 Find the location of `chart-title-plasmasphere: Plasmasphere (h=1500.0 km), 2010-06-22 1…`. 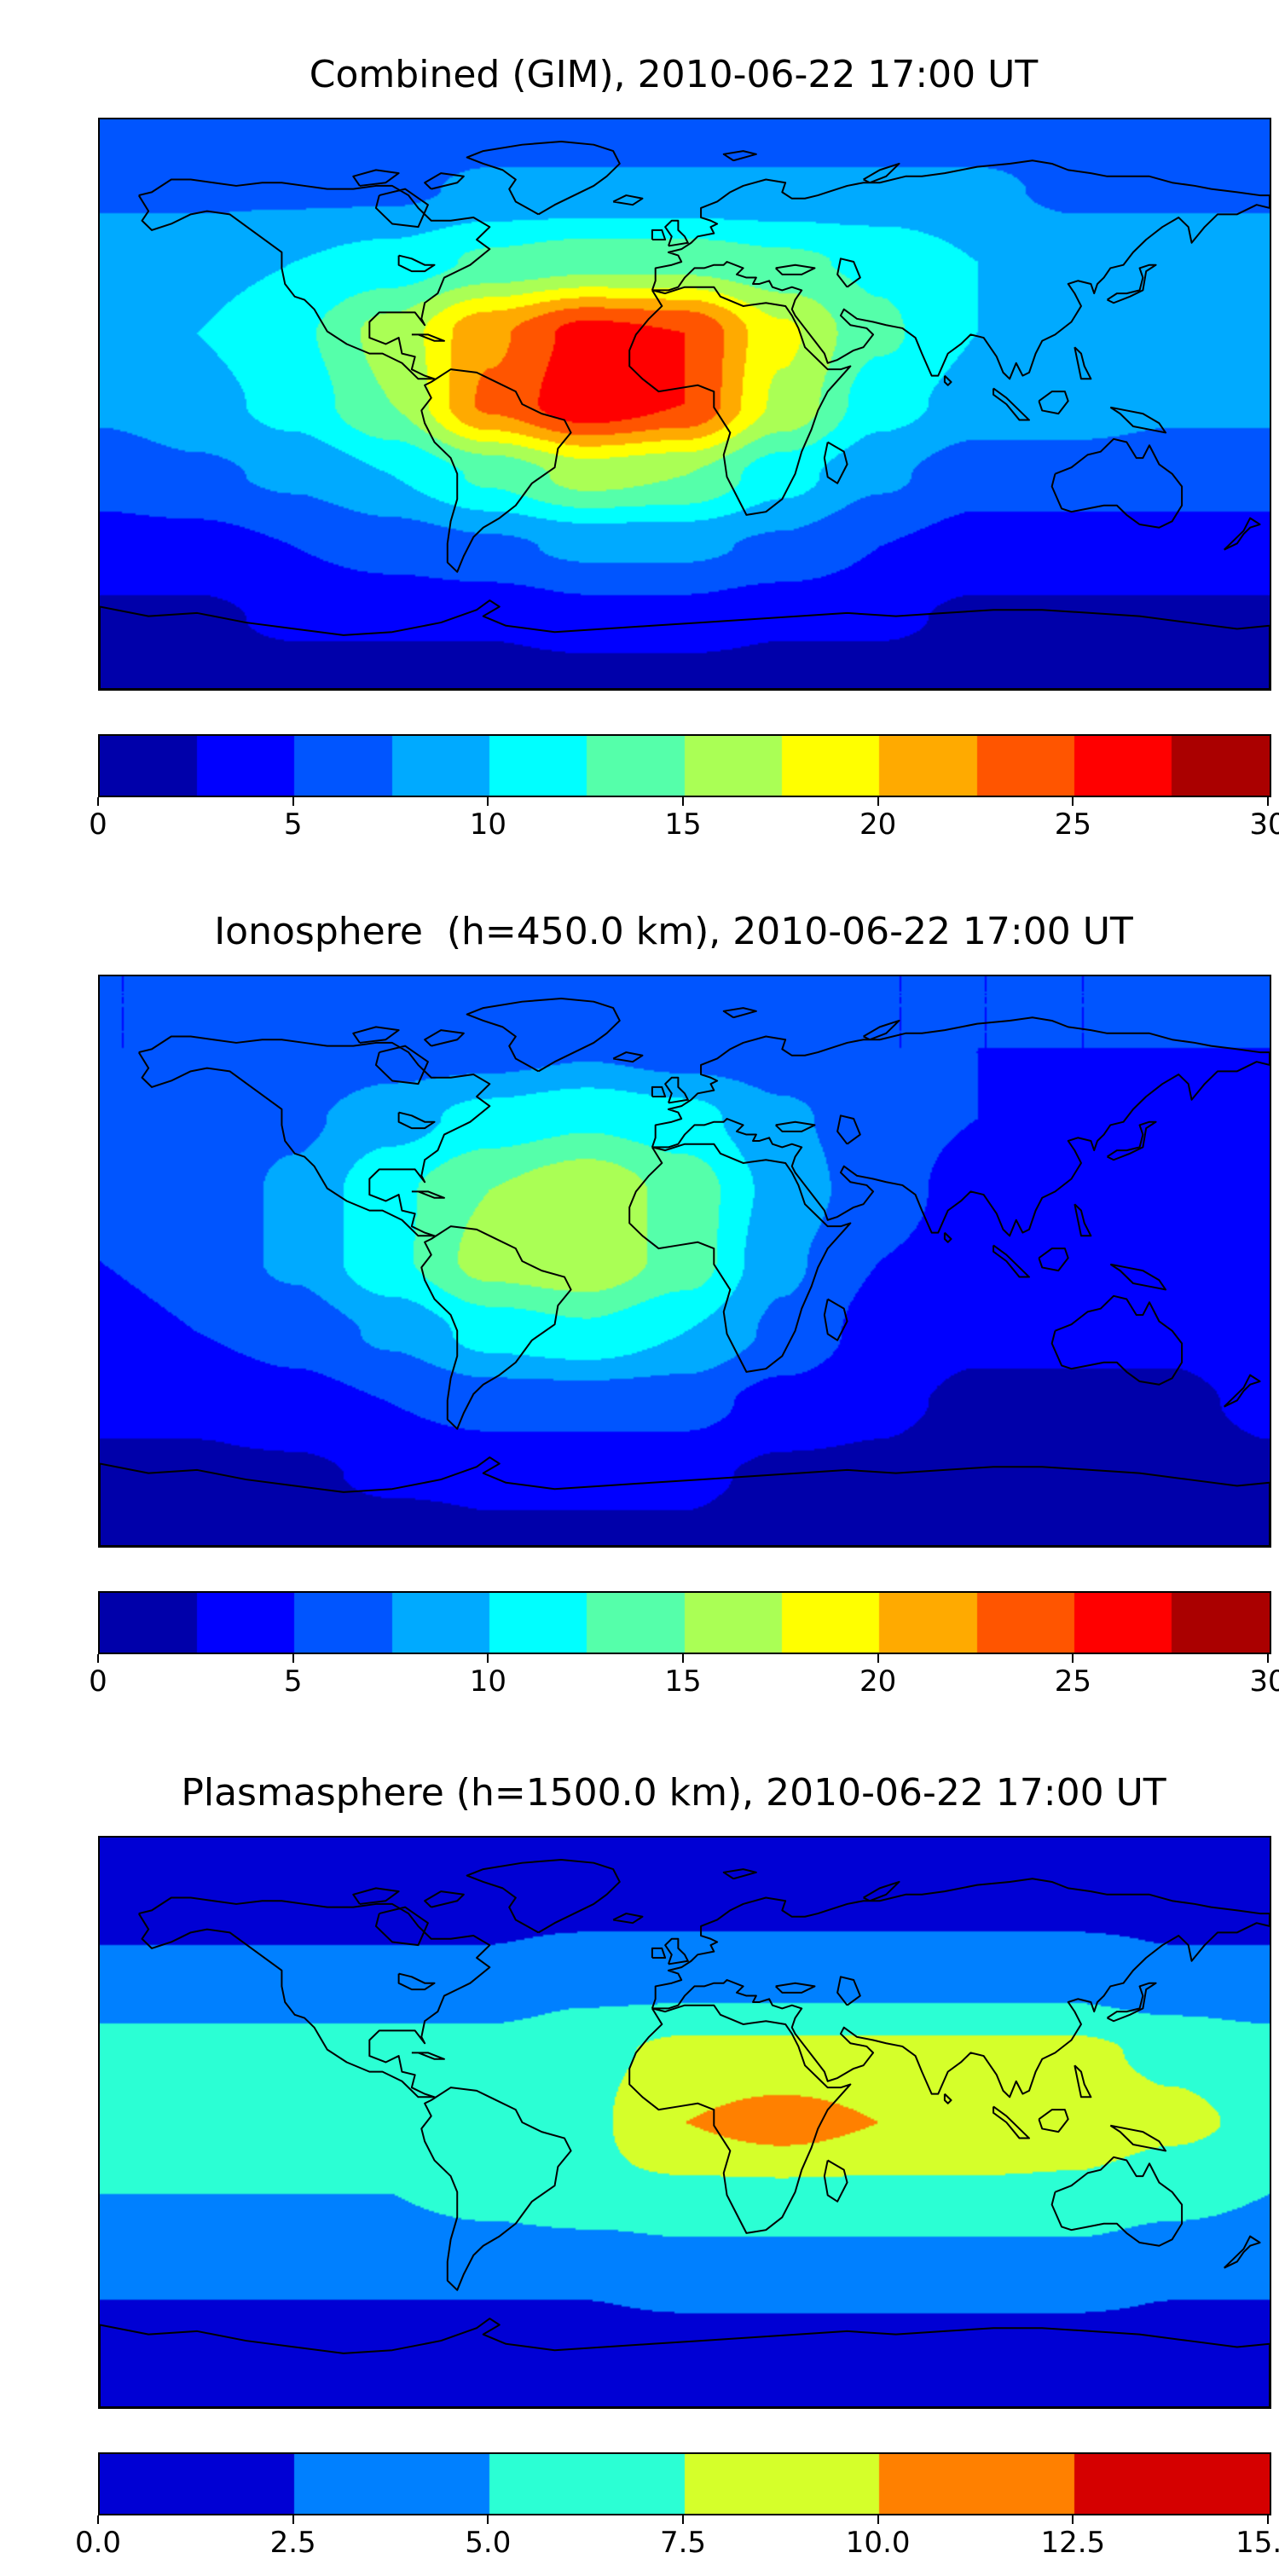

chart-title-plasmasphere: Plasmasphere (h=1500.0 km), 2010-06-22 1… is located at coordinates (673, 1793).